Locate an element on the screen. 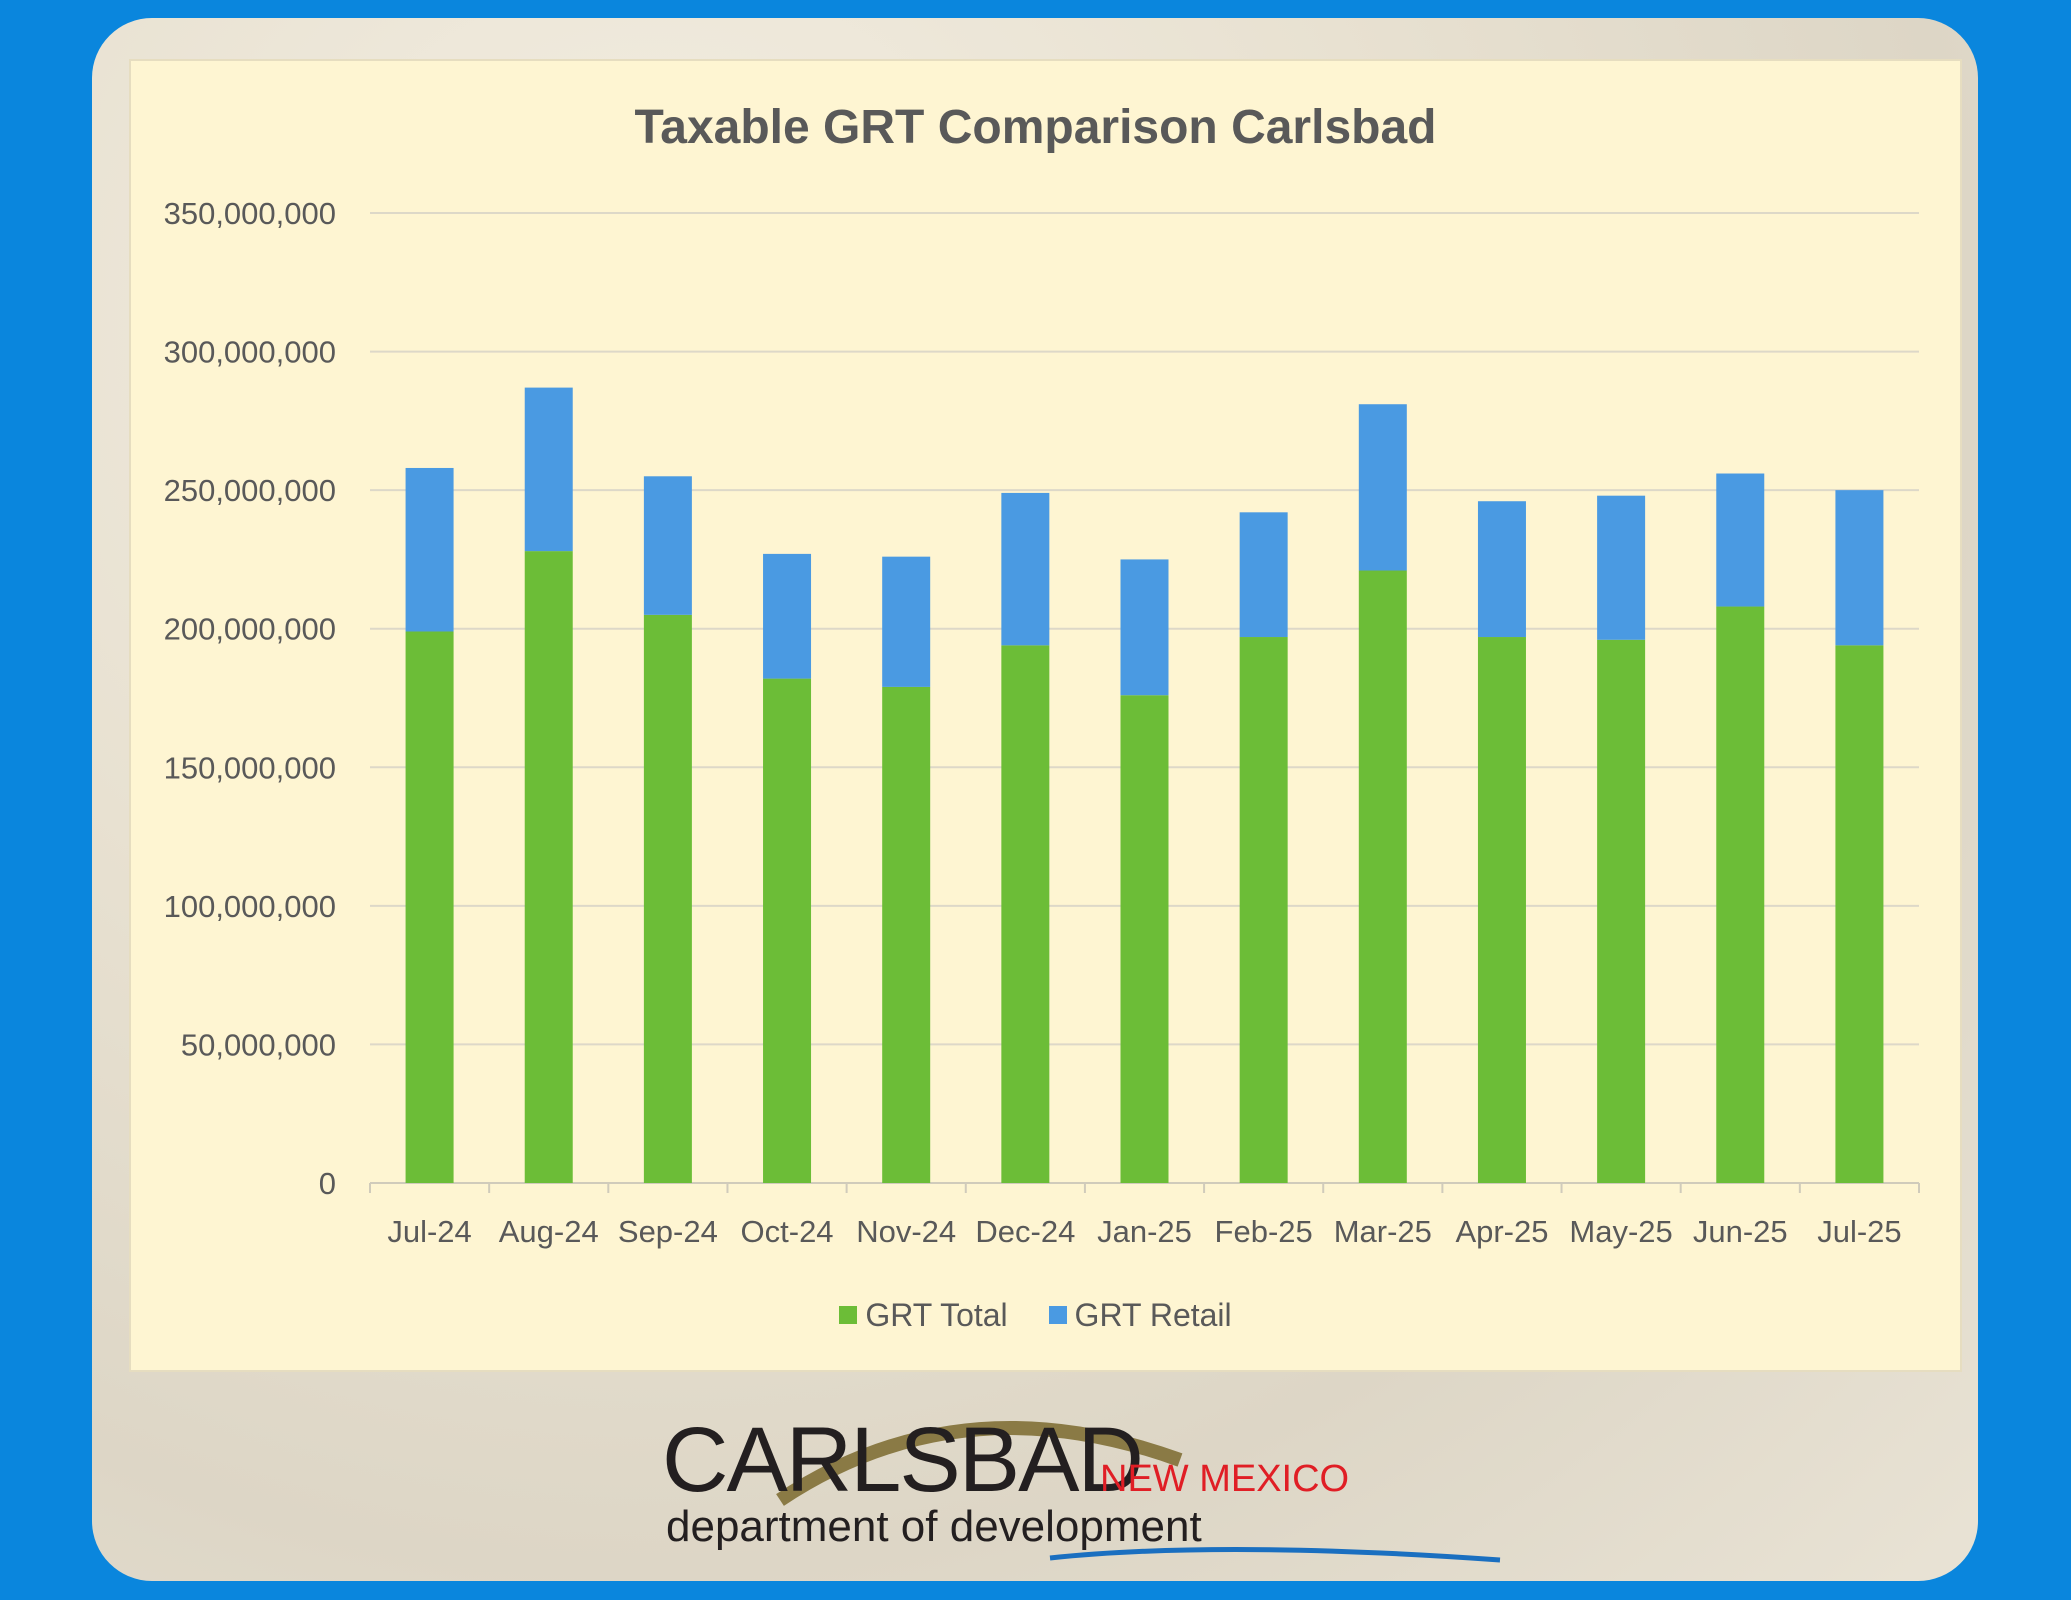  y-tick-label: 100,000,000 is located at coordinates (250, 906).